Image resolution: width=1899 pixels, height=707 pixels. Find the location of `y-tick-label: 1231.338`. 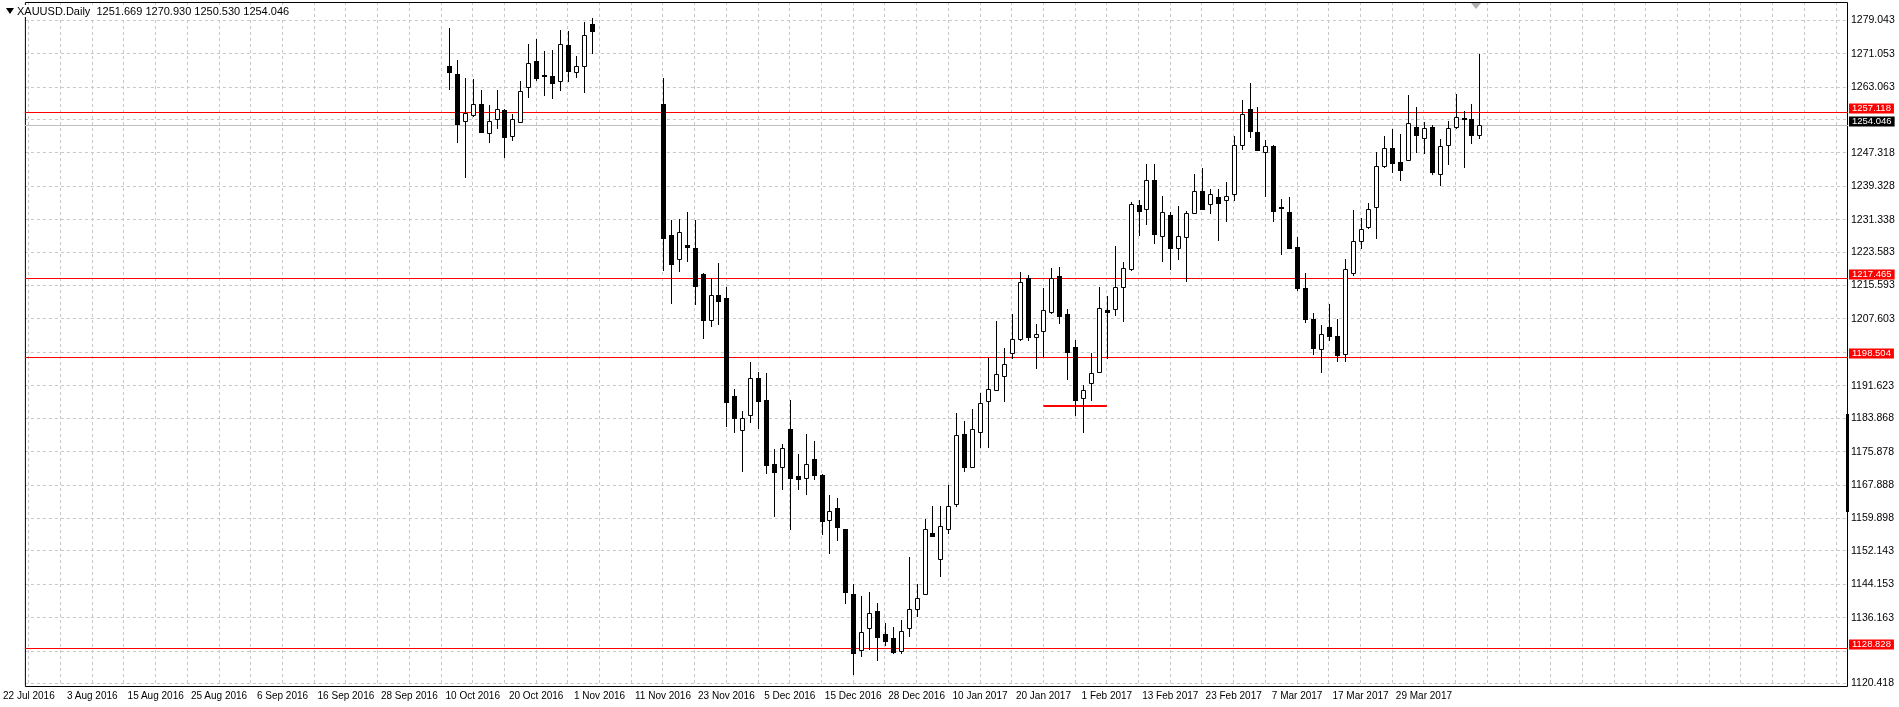

y-tick-label: 1231.338 is located at coordinates (1873, 218).